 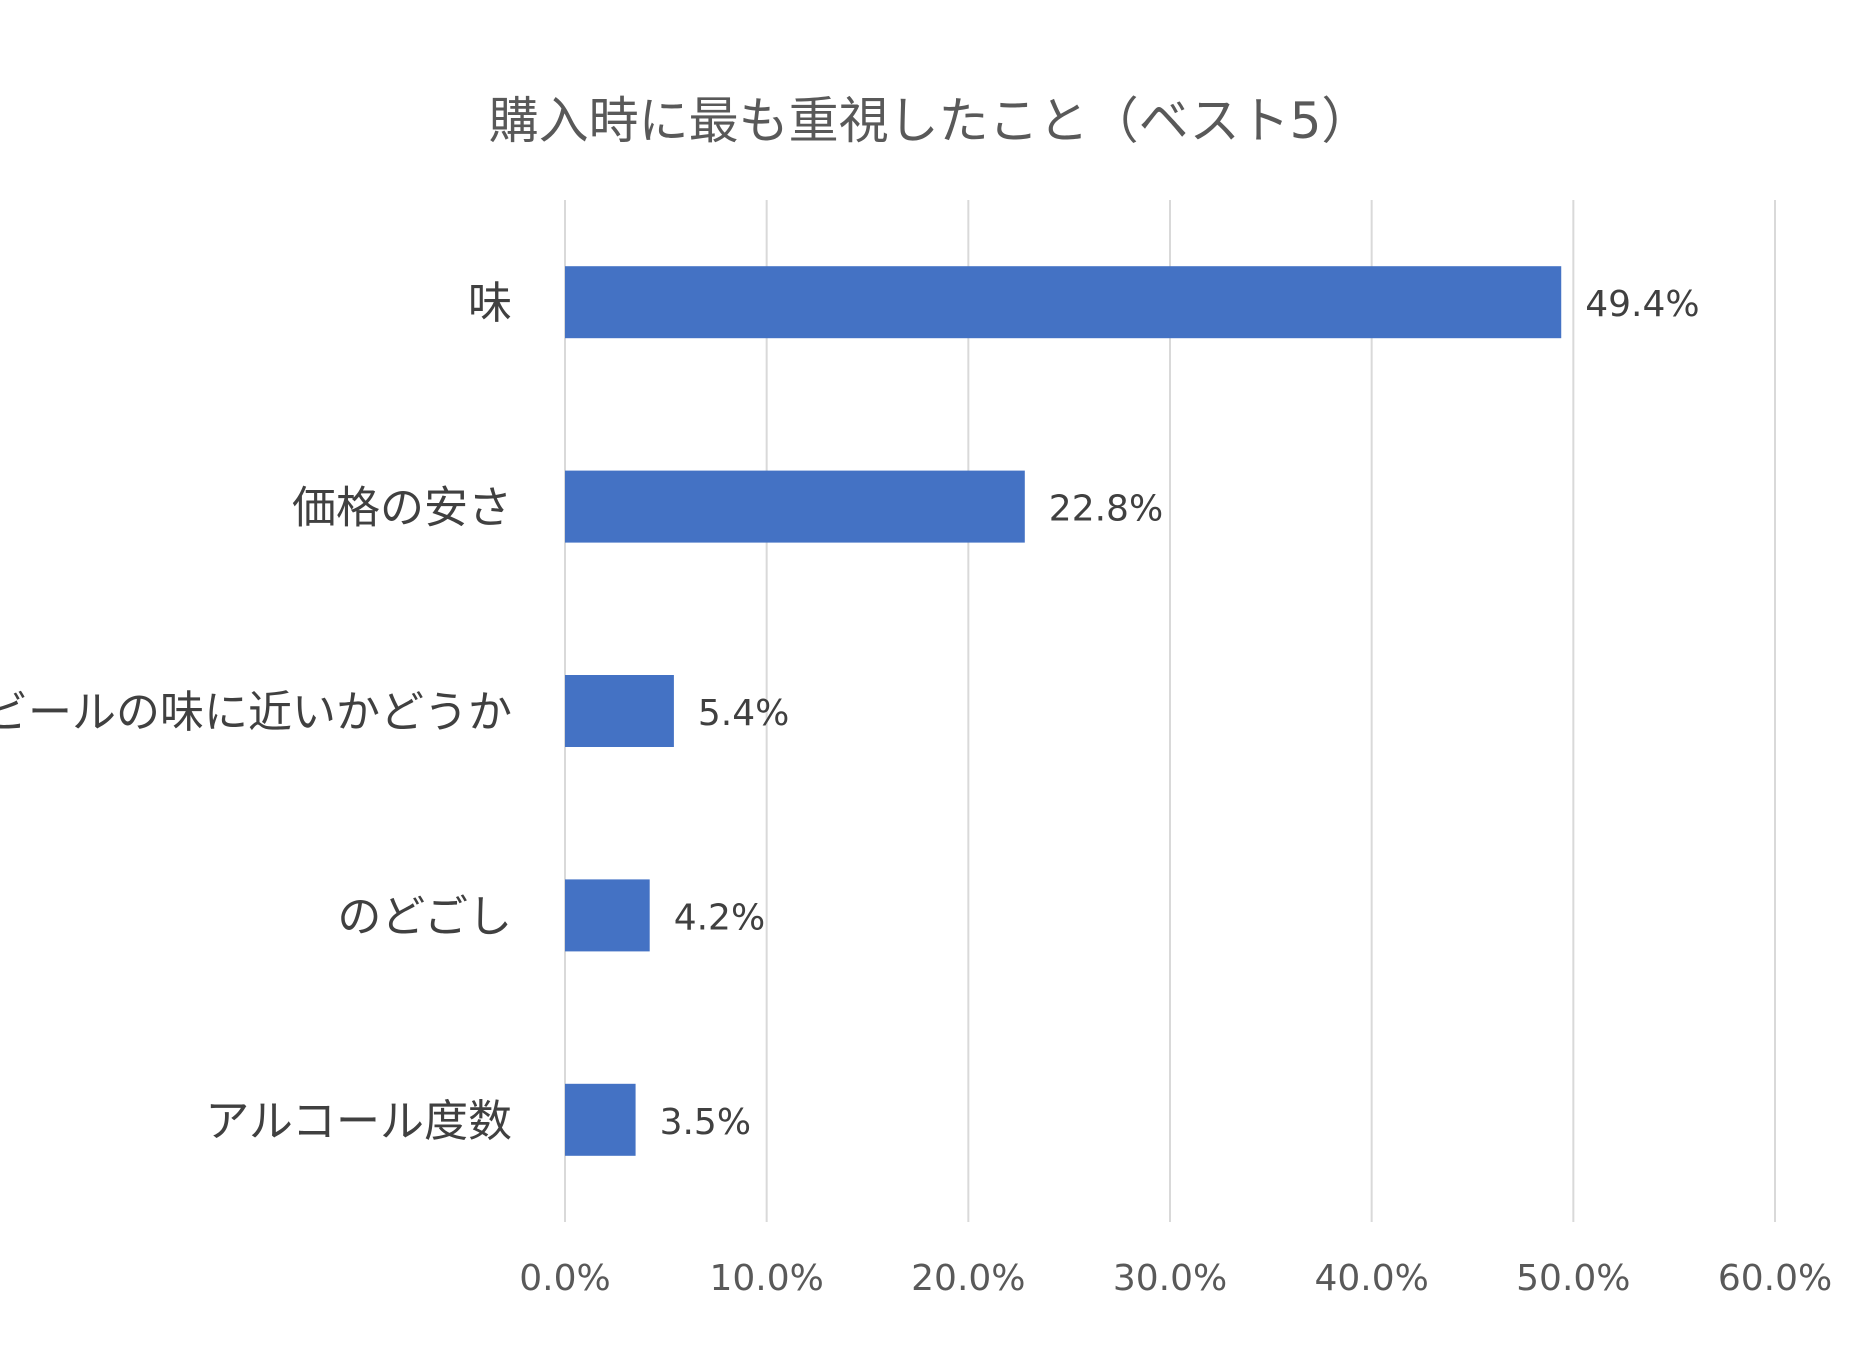 I want to click on category-label: 価格の安さ, so click(x=402, y=508).